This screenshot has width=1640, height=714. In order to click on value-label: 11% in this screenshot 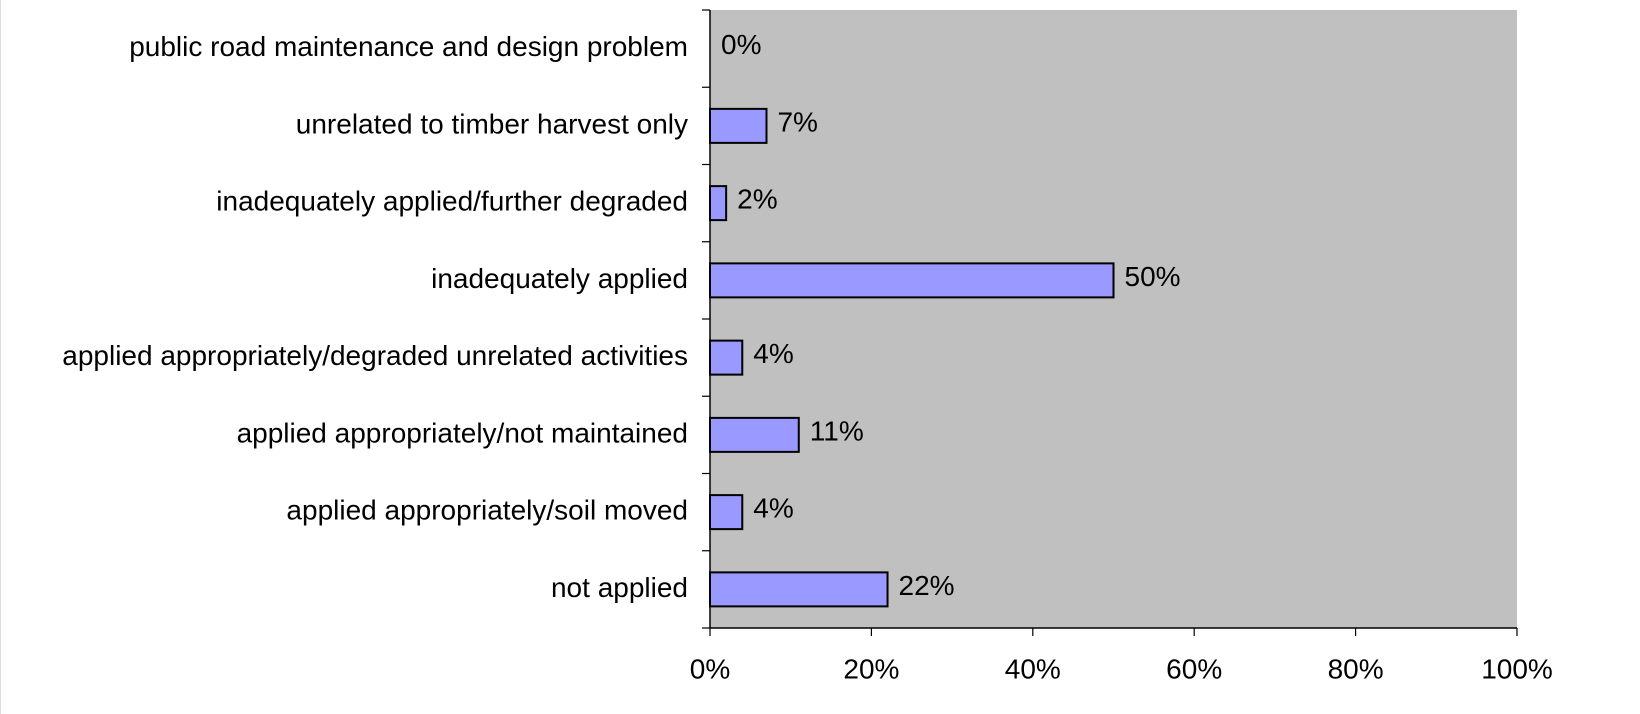, I will do `click(837, 430)`.